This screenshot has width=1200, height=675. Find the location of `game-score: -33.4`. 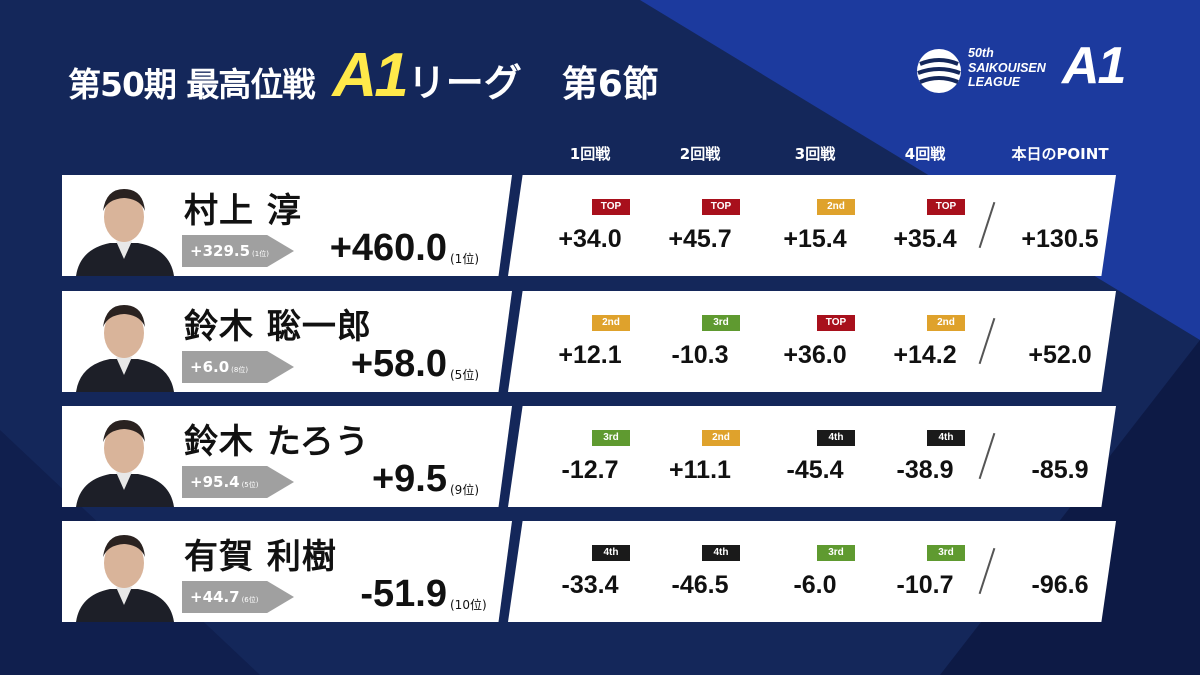

game-score: -33.4 is located at coordinates (590, 585).